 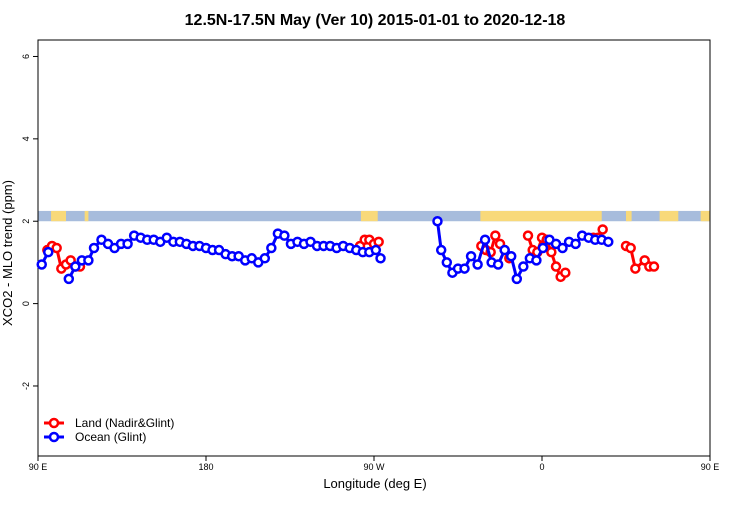 I want to click on y-axis-label: XCO2 - MLO trend (ppm), so click(x=7, y=253).